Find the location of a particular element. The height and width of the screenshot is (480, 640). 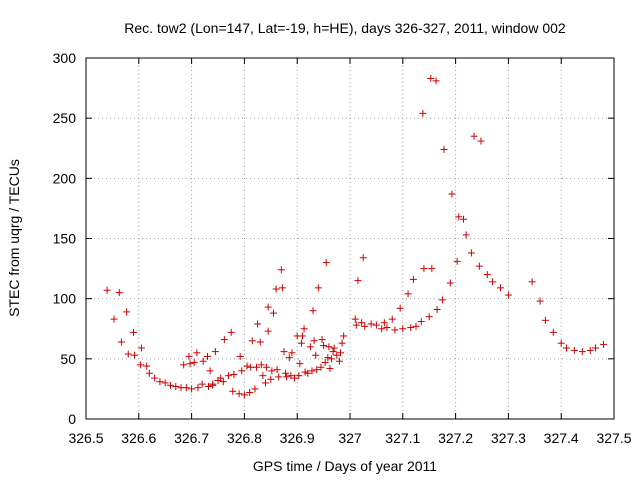

y-tick-label: 50 is located at coordinates (68, 359).